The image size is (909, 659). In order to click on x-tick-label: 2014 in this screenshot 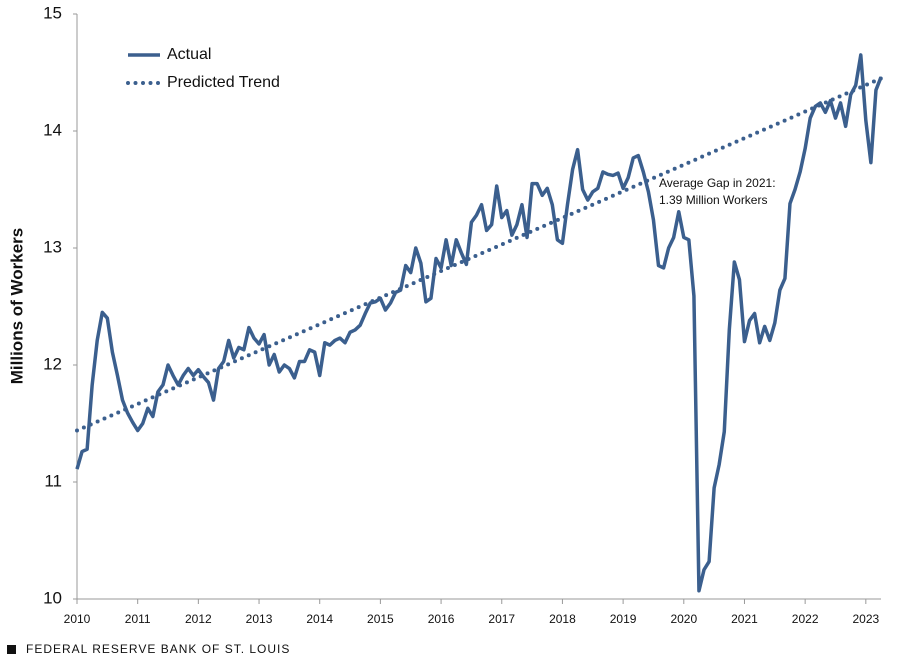, I will do `click(319, 619)`.